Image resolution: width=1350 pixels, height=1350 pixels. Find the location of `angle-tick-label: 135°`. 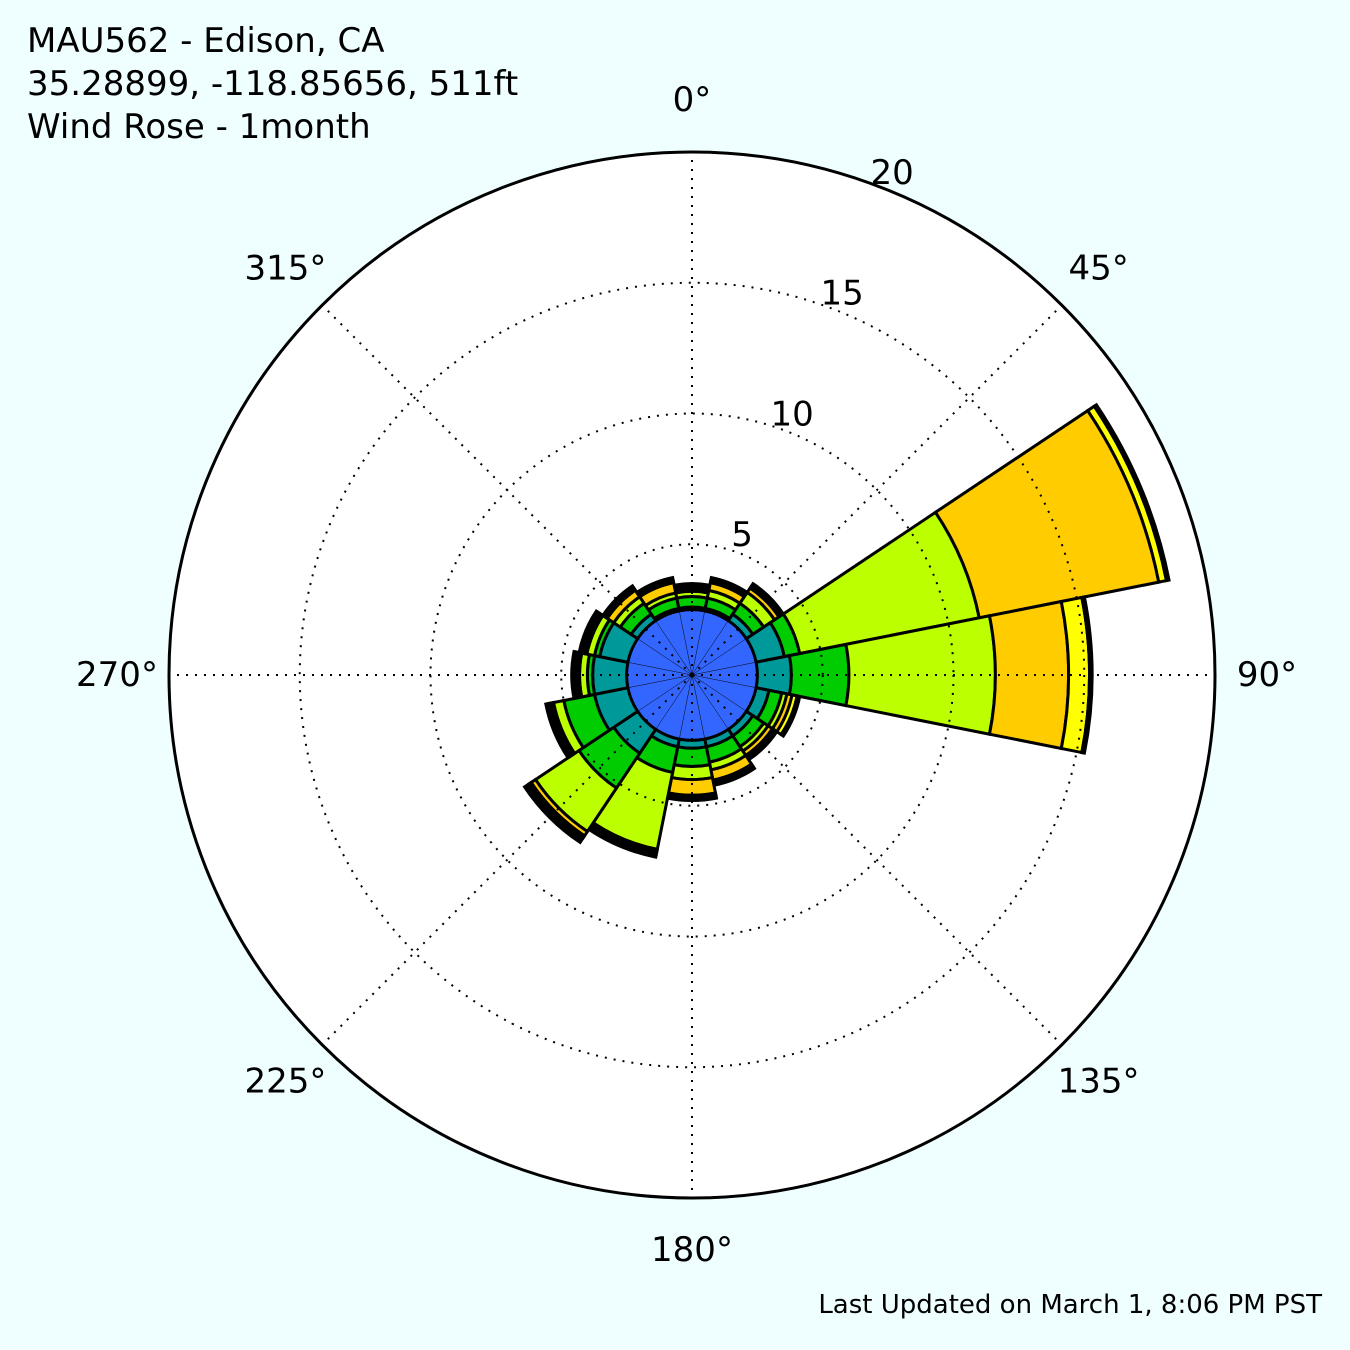

angle-tick-label: 135° is located at coordinates (1099, 1082).